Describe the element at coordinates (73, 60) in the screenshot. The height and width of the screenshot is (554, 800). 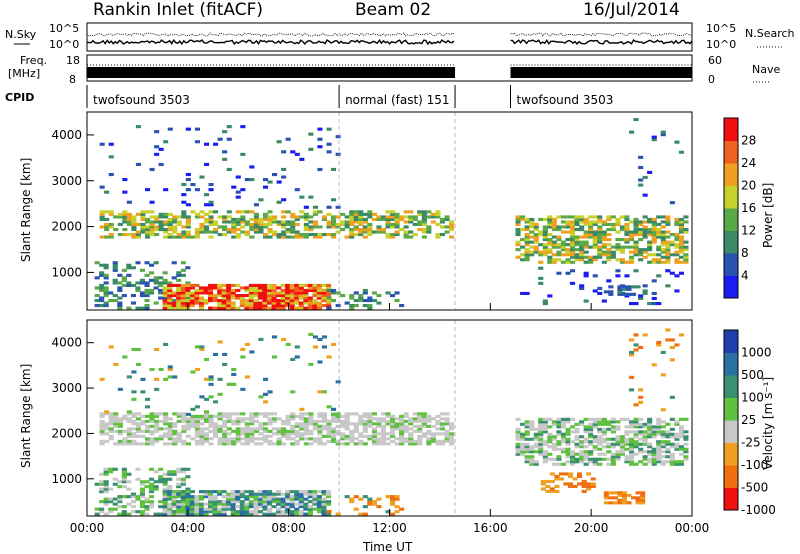
I see `freq-axis-top: 18` at that location.